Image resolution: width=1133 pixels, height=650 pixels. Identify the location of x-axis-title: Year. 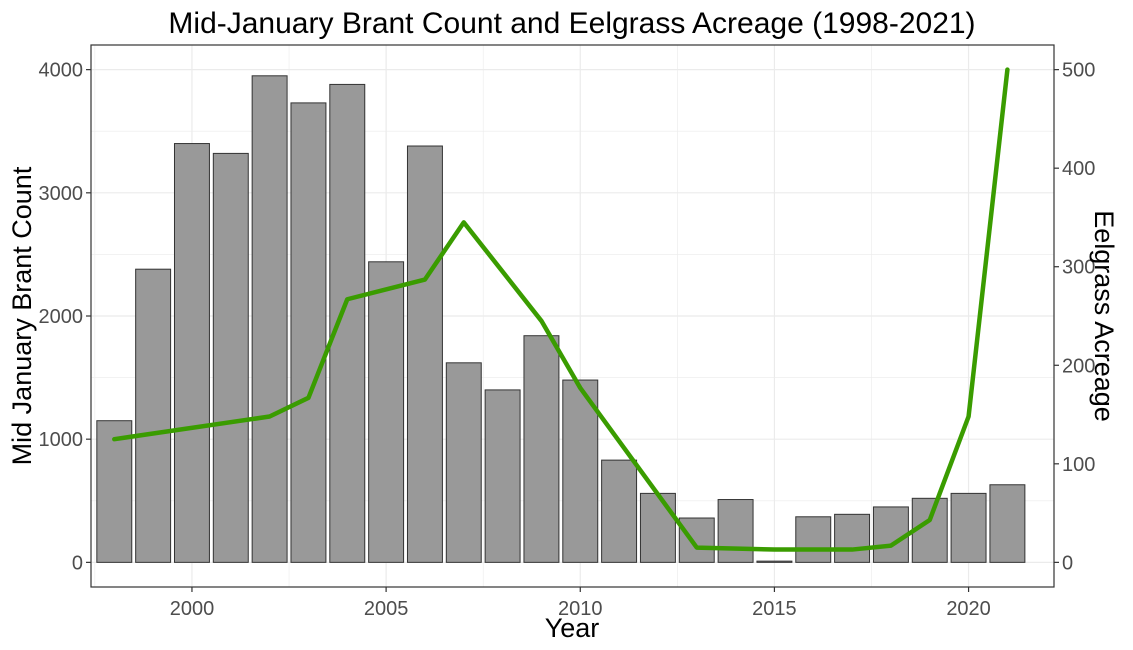
(572, 628).